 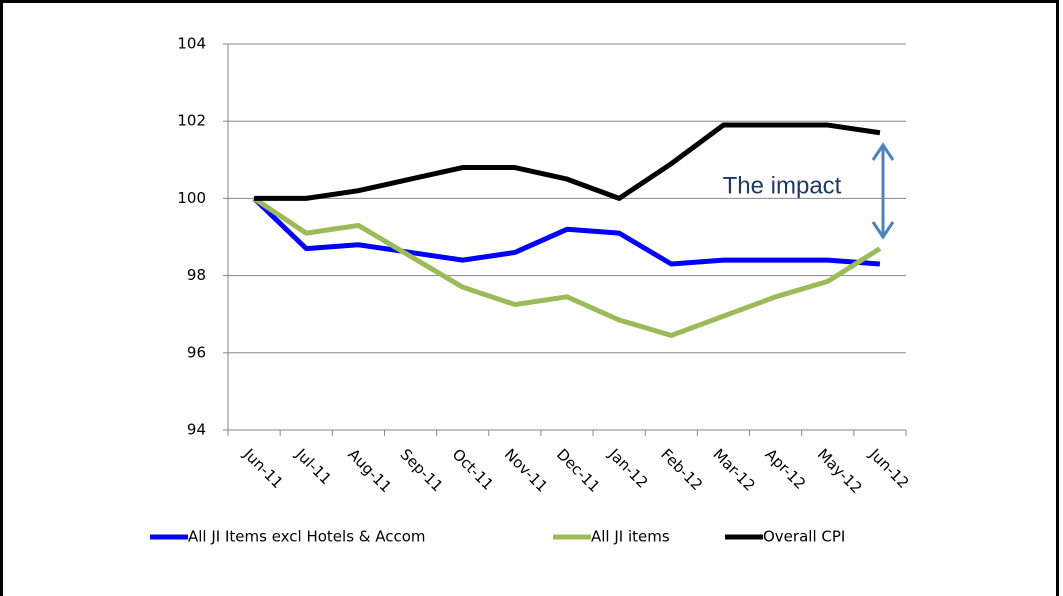 What do you see at coordinates (422, 470) in the screenshot?
I see `x-tick-label: Sep-11` at bounding box center [422, 470].